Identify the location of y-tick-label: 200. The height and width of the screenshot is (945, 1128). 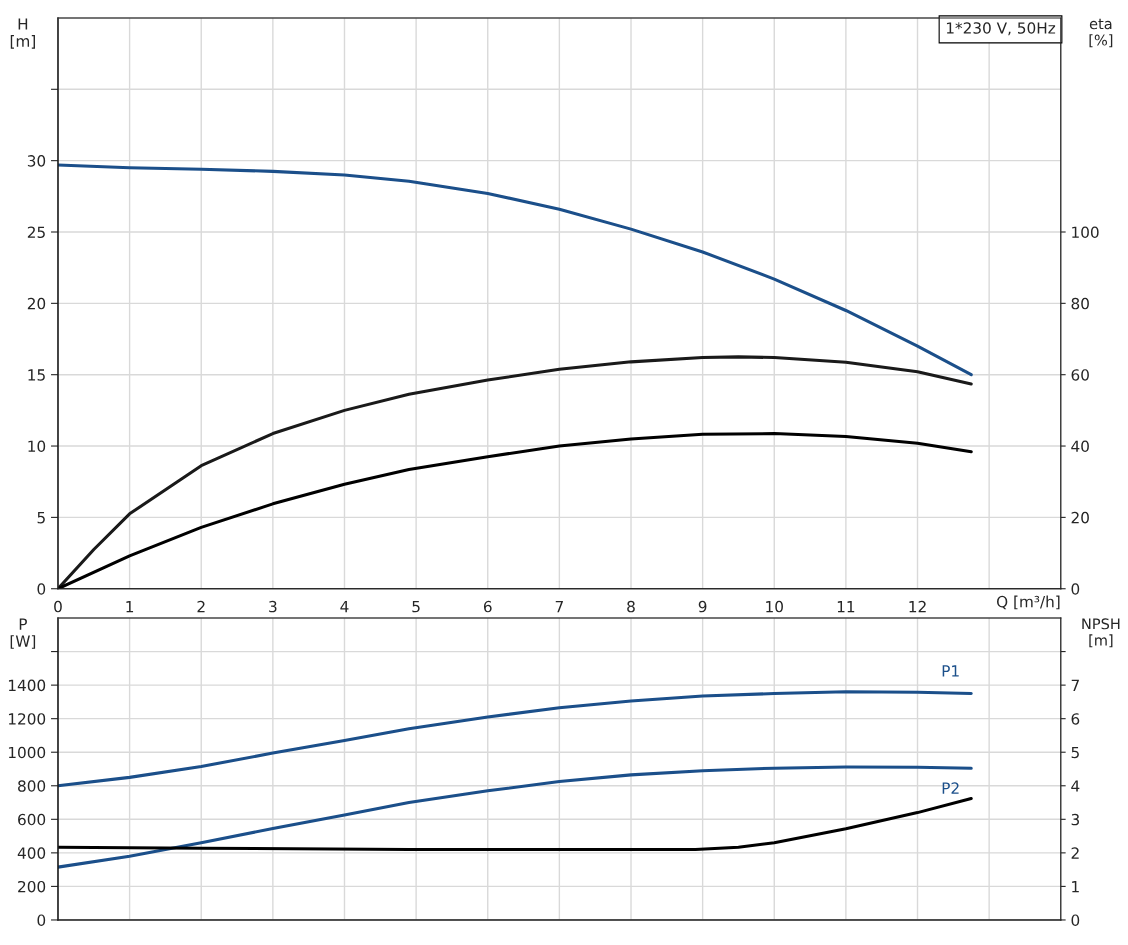
(32, 886).